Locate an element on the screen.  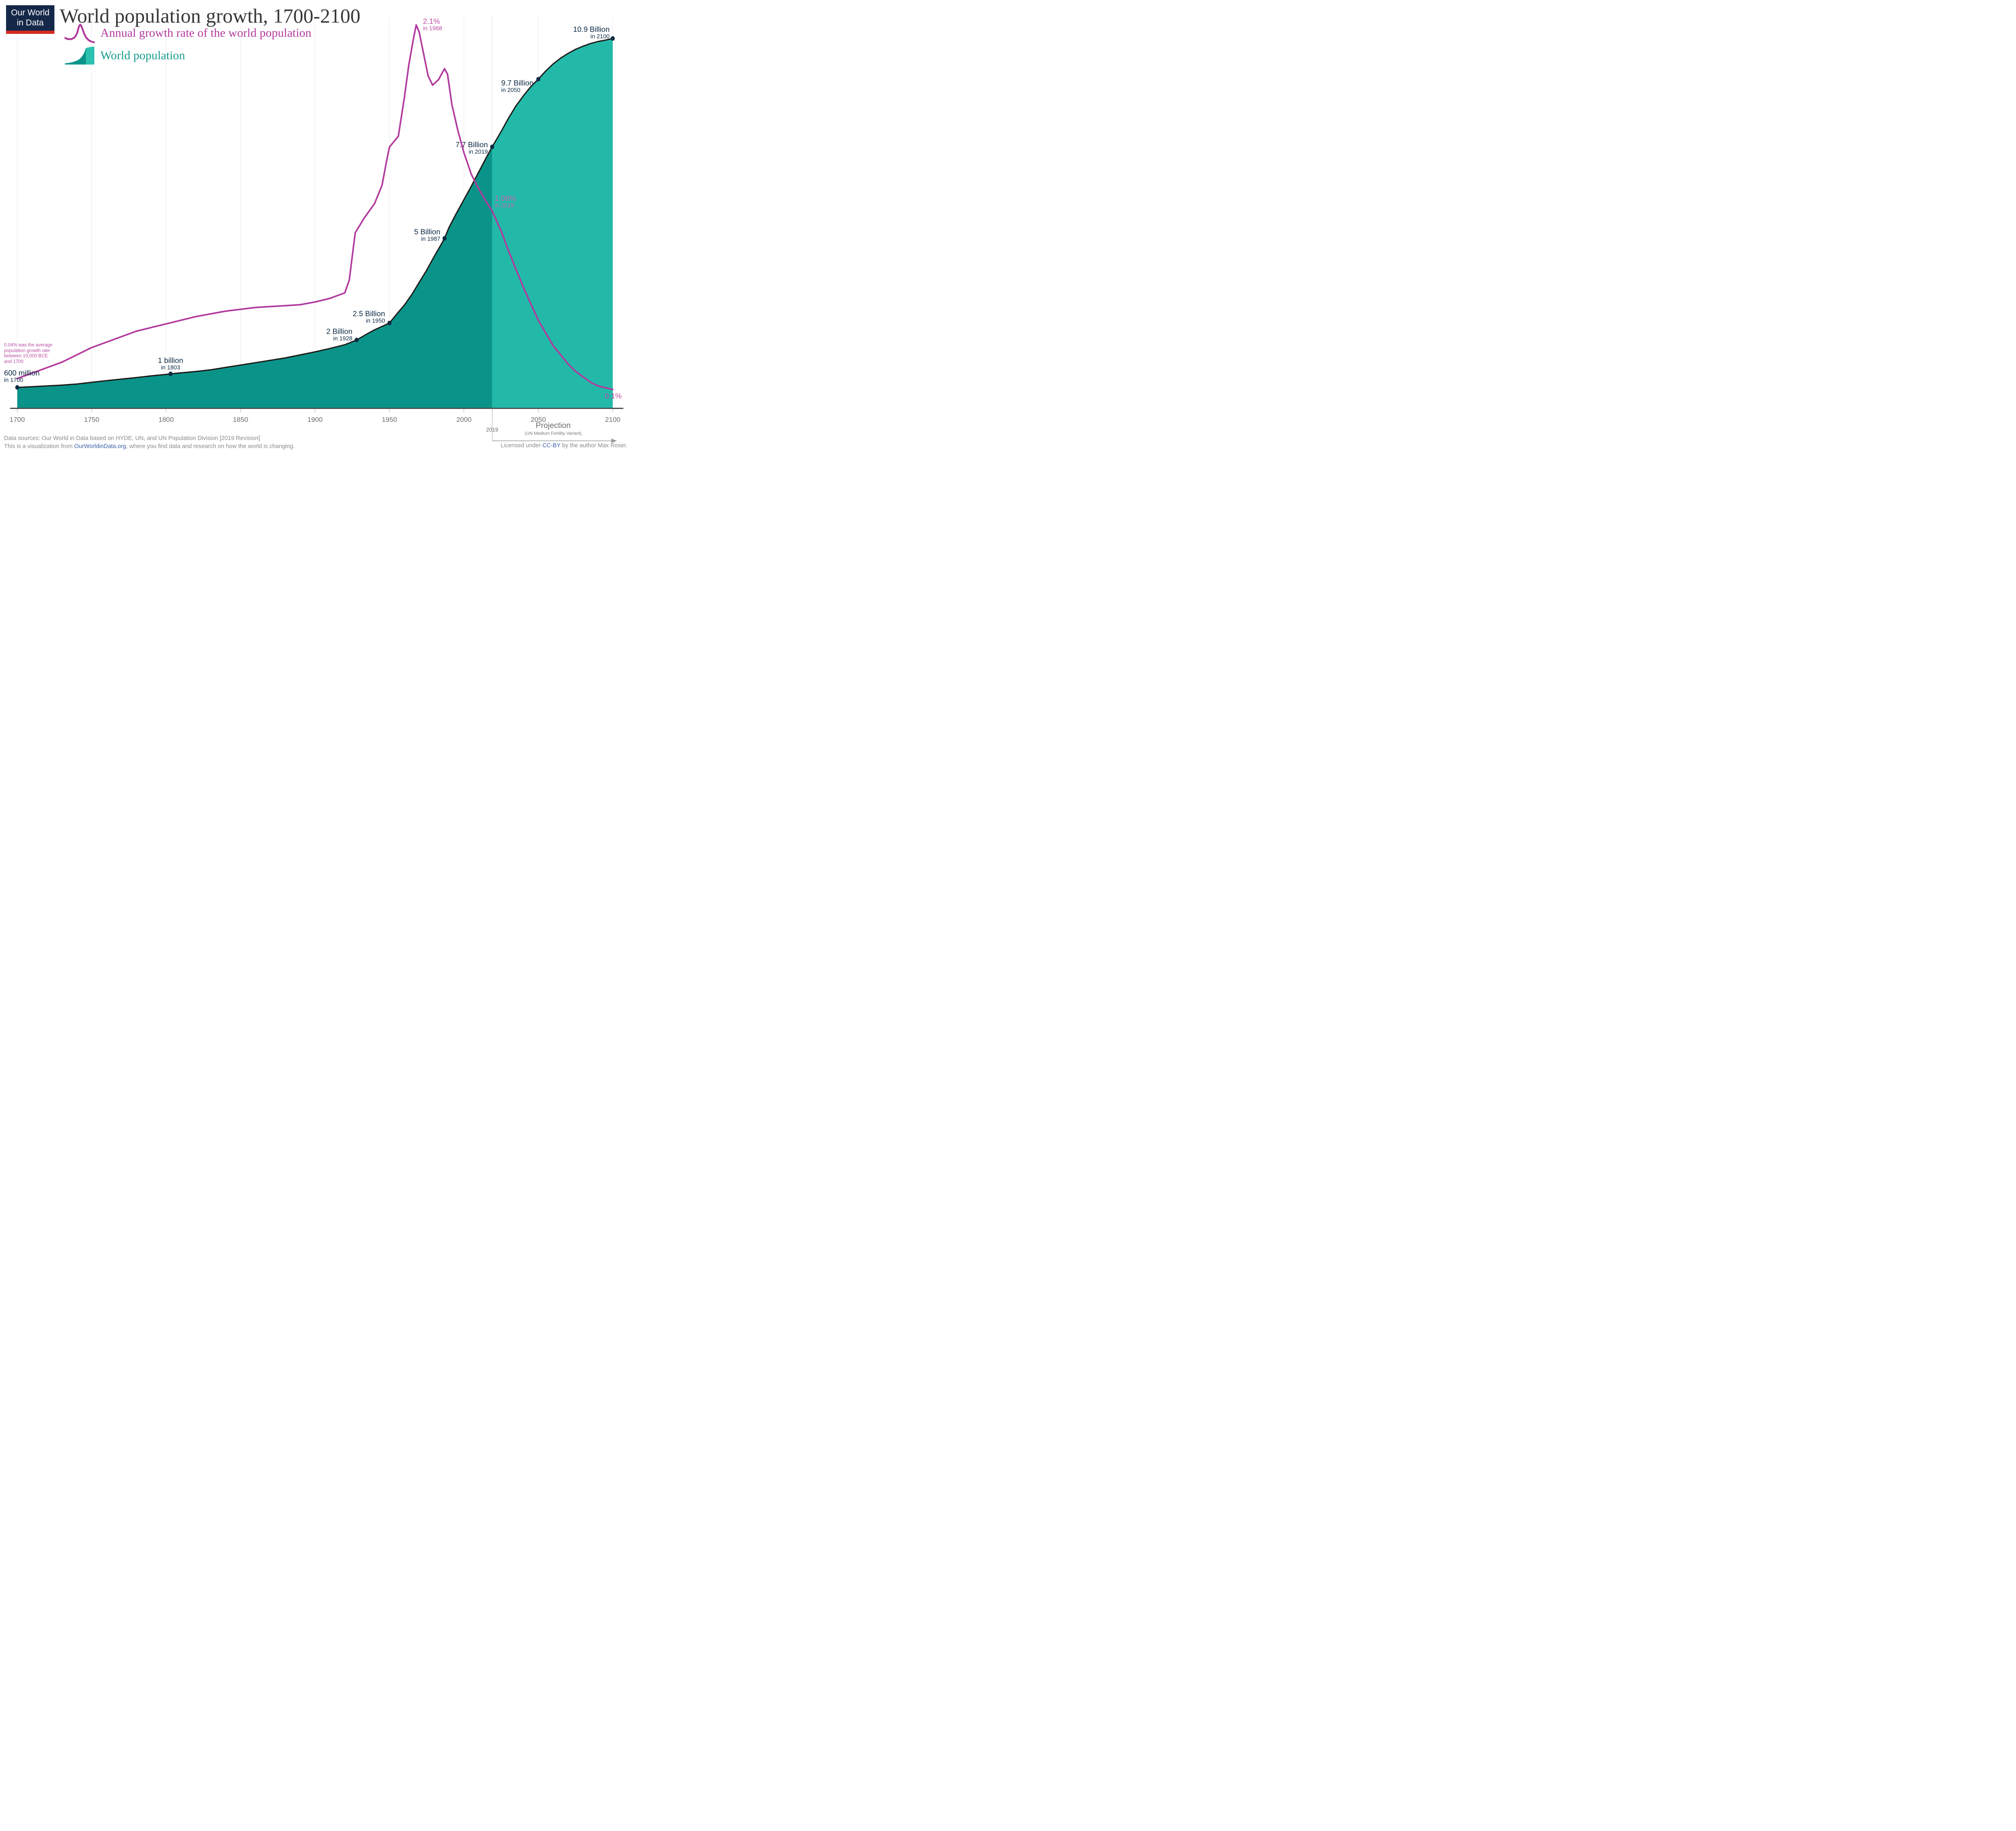
annotation-pop-2100: 10.9 Billion in 2100 is located at coordinates (591, 32).